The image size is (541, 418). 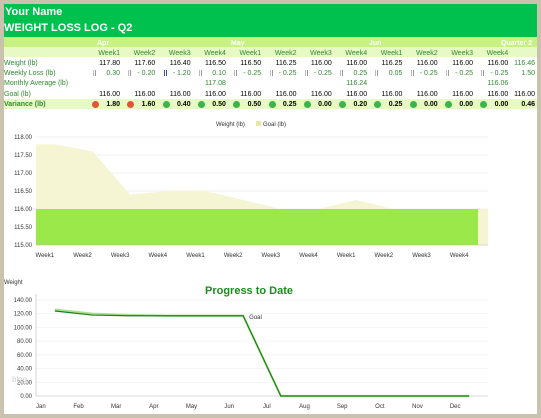 What do you see at coordinates (131, 104) in the screenshot?
I see `status-red-icon` at bounding box center [131, 104].